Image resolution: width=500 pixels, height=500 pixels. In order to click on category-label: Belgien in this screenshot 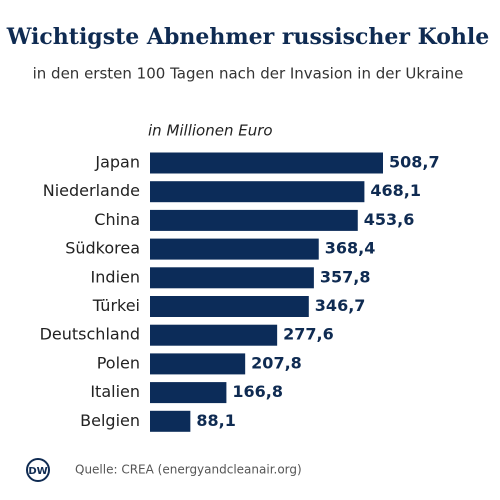, I will do `click(110, 420)`.